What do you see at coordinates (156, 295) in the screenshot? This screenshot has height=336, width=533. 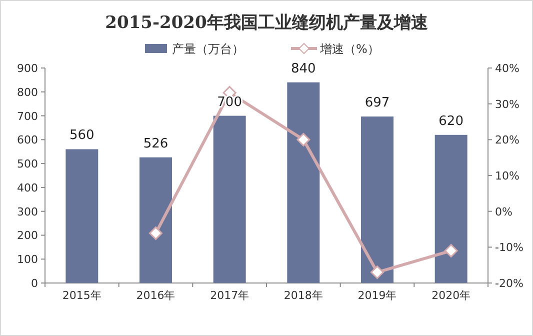 I see `x-tick-label: 2016年` at bounding box center [156, 295].